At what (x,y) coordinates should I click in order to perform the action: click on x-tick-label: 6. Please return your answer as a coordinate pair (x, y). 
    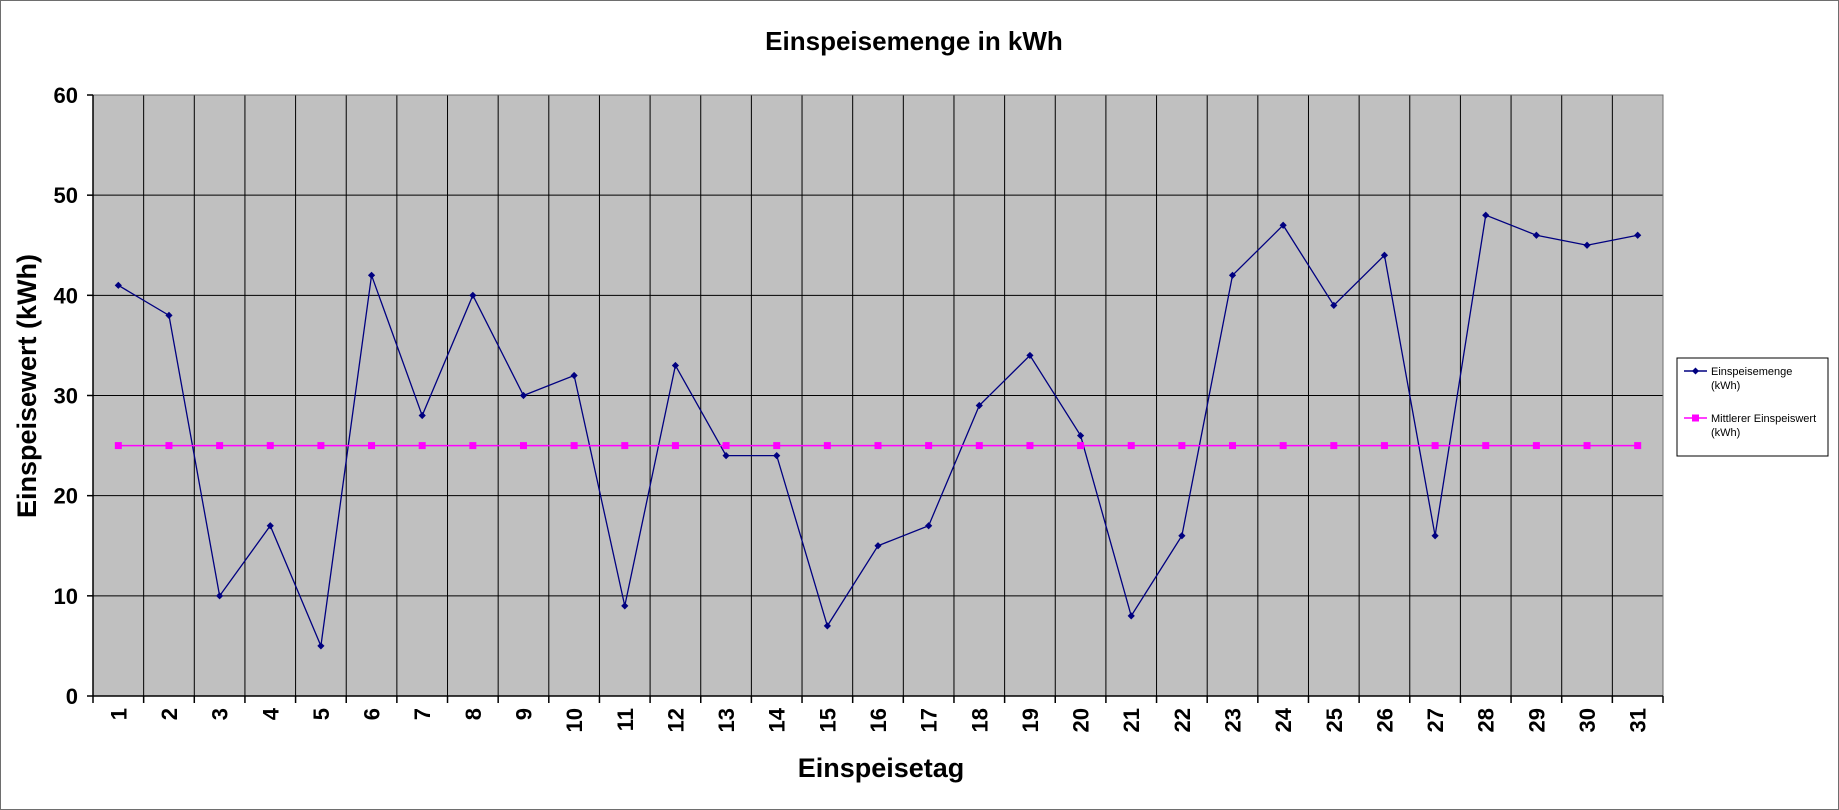
    Looking at the image, I should click on (372, 714).